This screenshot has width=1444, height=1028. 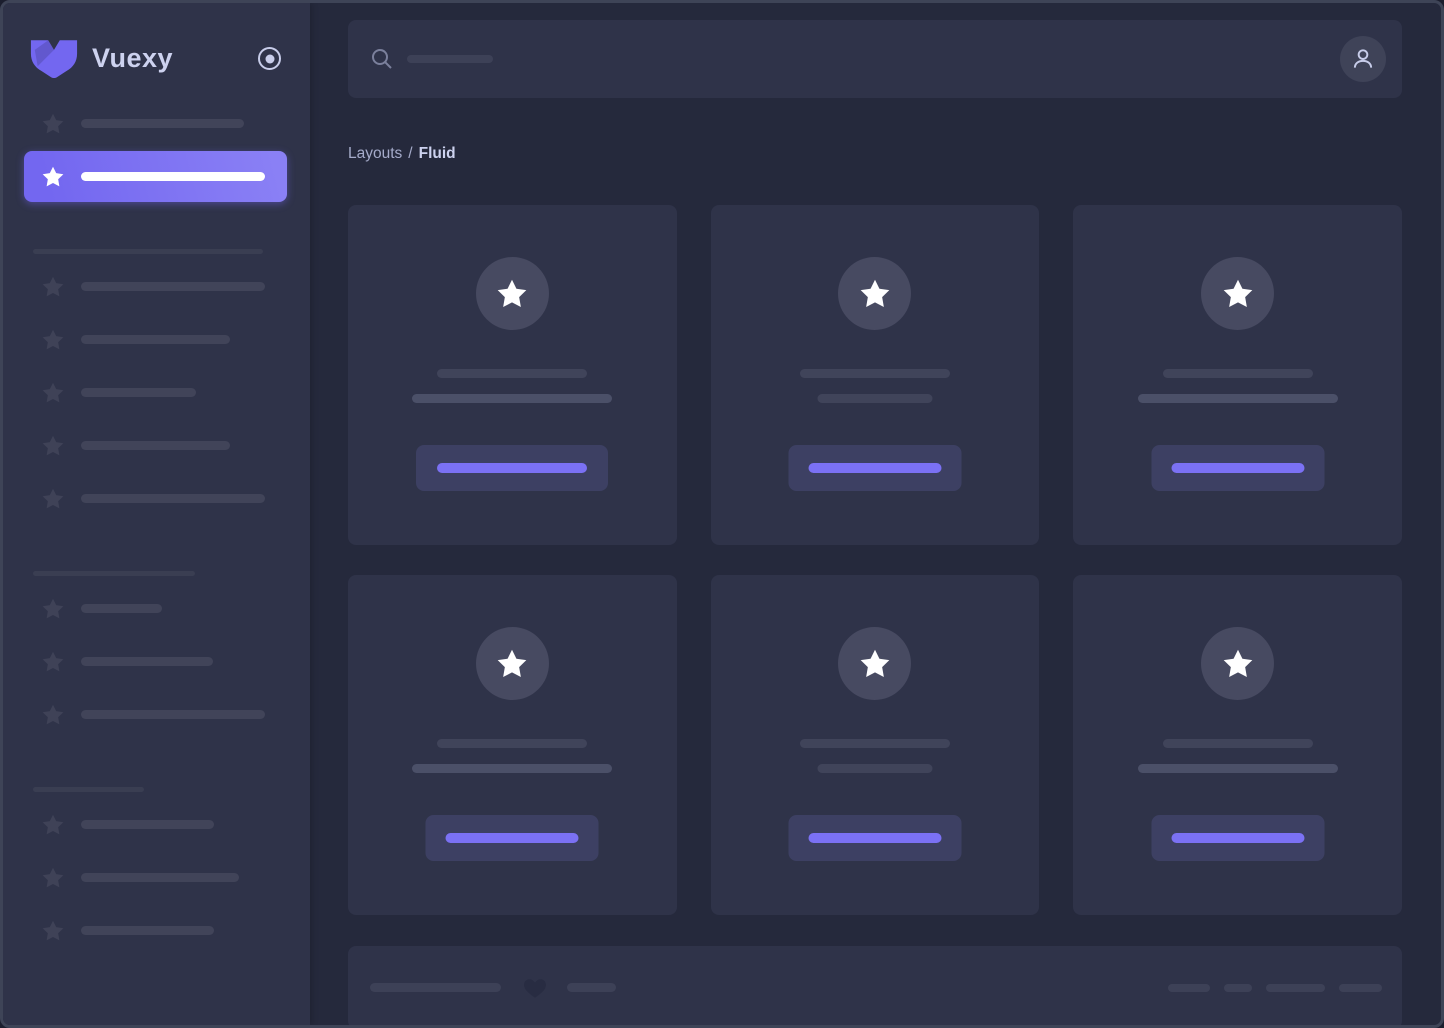 I want to click on search-input-placeholder, so click(x=450, y=59).